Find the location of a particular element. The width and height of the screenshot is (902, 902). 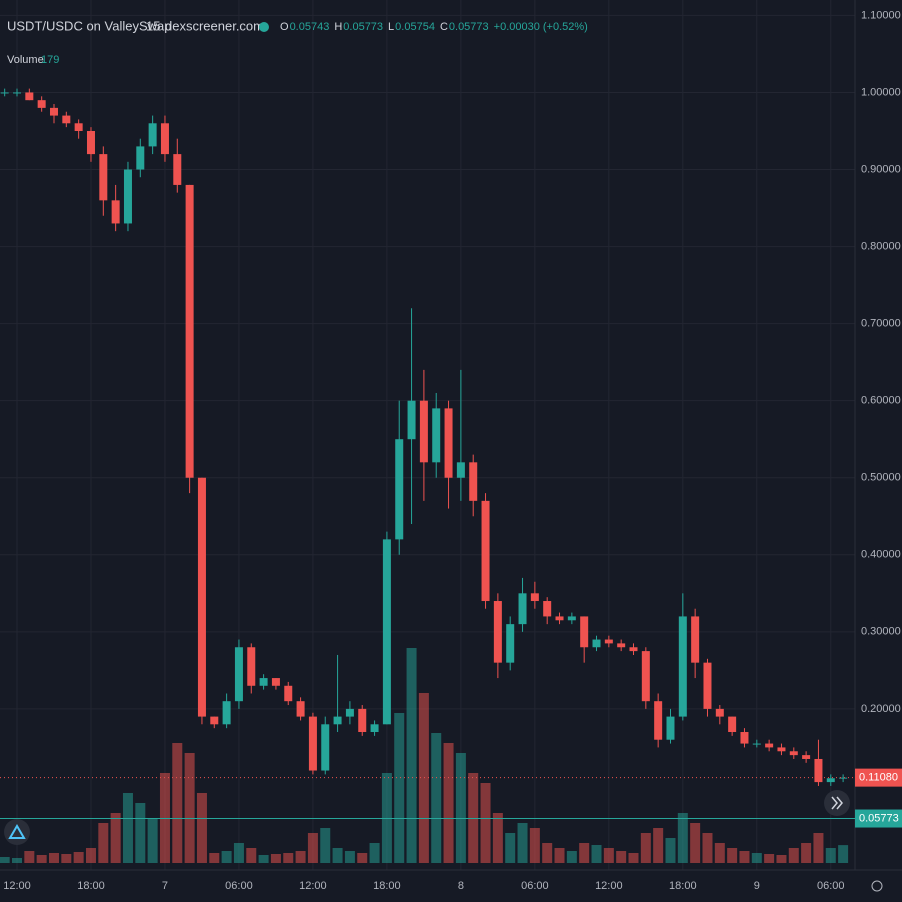

x-tick-label: 8 is located at coordinates (461, 886).